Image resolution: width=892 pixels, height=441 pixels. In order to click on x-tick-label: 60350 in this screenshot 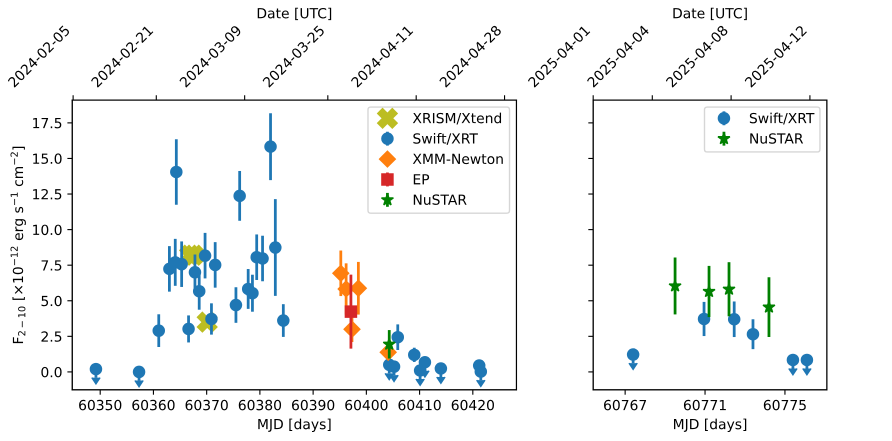, I will do `click(100, 405)`.